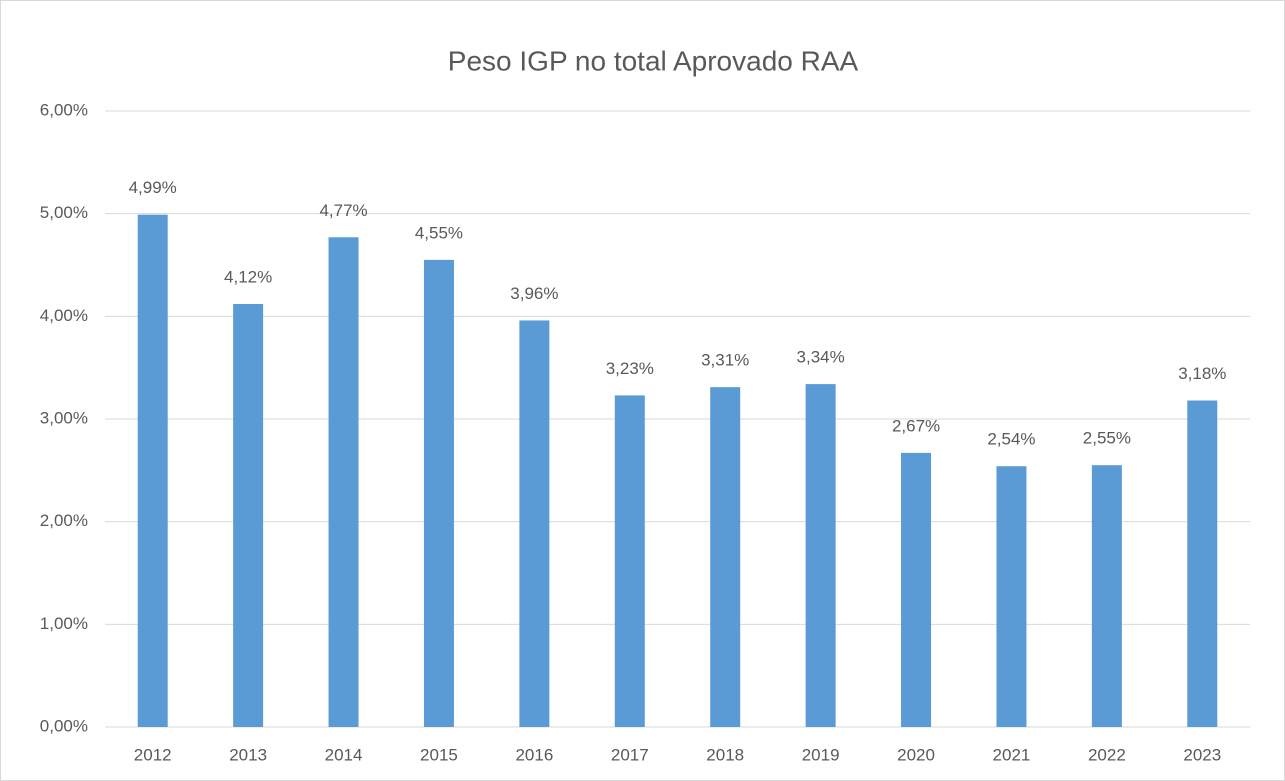 The width and height of the screenshot is (1285, 781). I want to click on value-label: 2,55%, so click(1107, 438).